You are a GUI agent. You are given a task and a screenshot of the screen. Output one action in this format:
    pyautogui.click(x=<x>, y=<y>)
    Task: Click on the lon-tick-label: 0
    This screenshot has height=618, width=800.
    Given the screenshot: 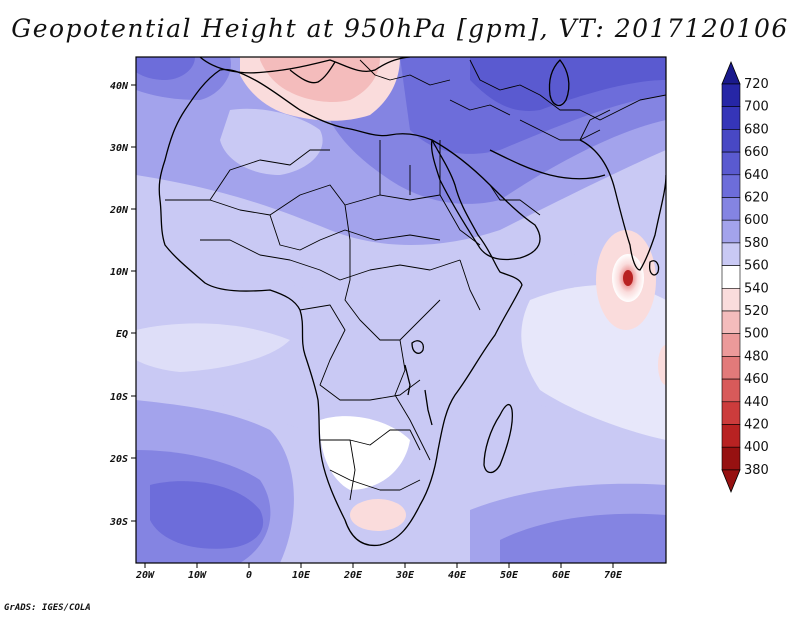 What is the action you would take?
    pyautogui.click(x=249, y=575)
    